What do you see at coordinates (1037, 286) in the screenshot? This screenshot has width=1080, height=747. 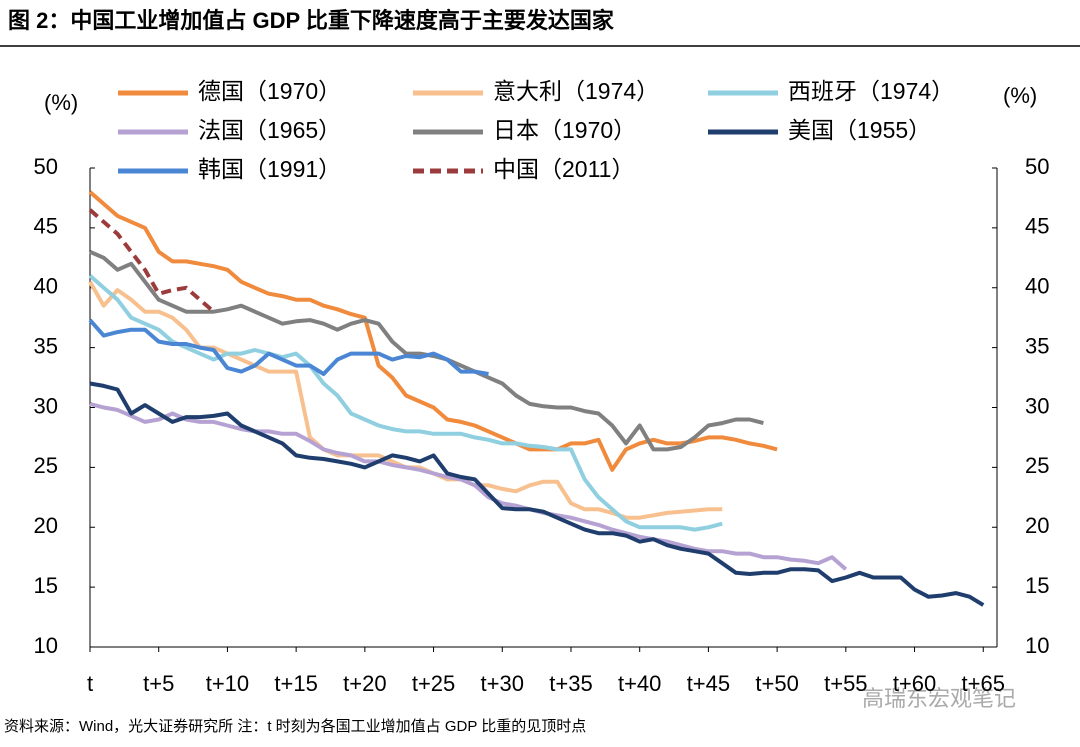 I see `y2-tick-label: 40` at bounding box center [1037, 286].